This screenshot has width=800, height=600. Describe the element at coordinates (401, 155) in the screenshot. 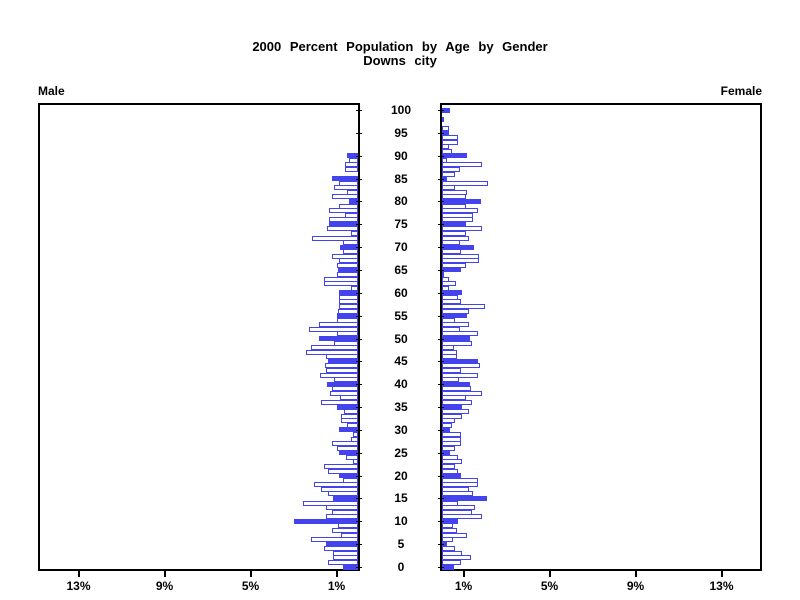

I see `age-axis-label-90: 90` at that location.